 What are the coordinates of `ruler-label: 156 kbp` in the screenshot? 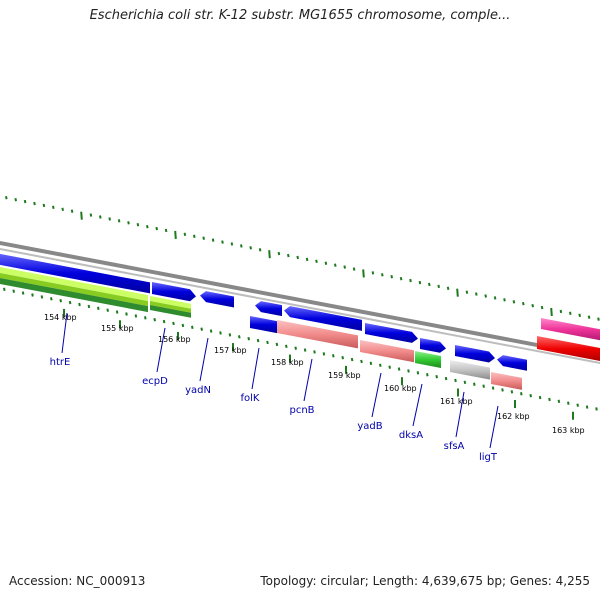 It's located at (174, 339).